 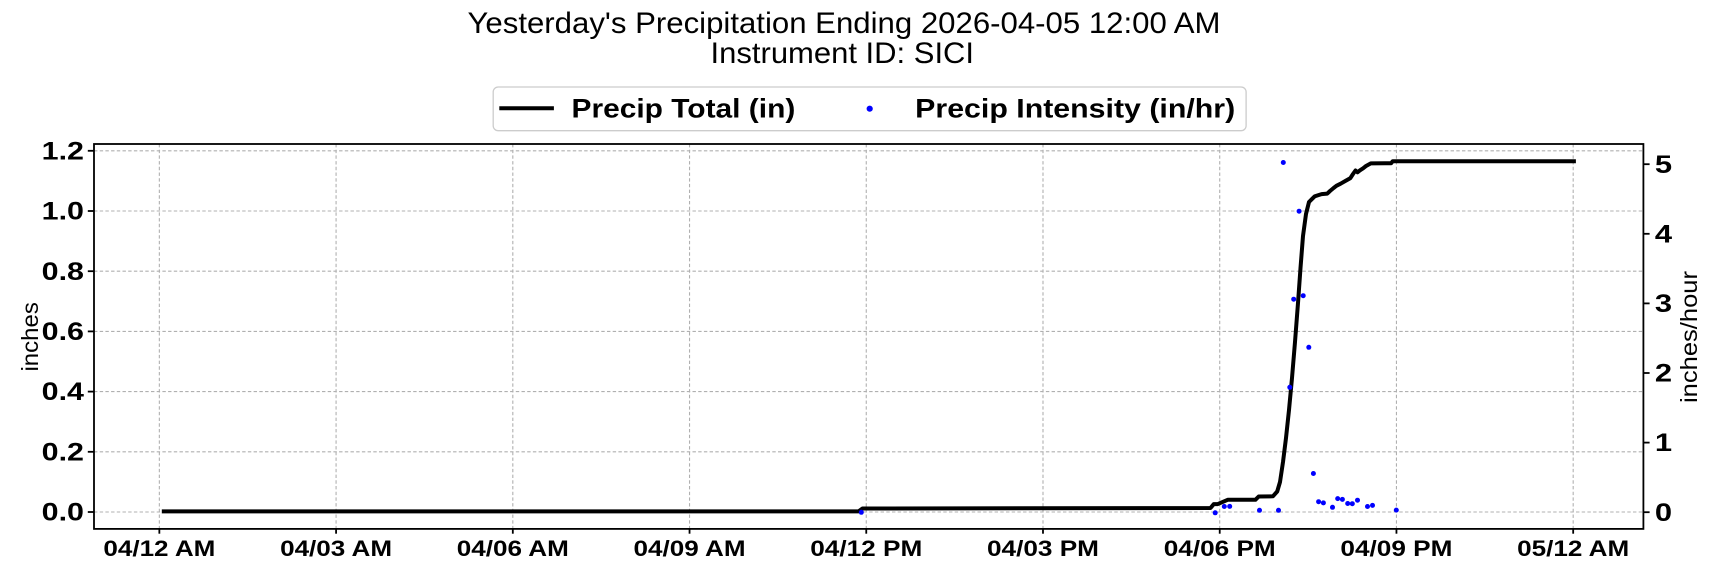 I want to click on svg-text: 2, so click(x=1663, y=374).